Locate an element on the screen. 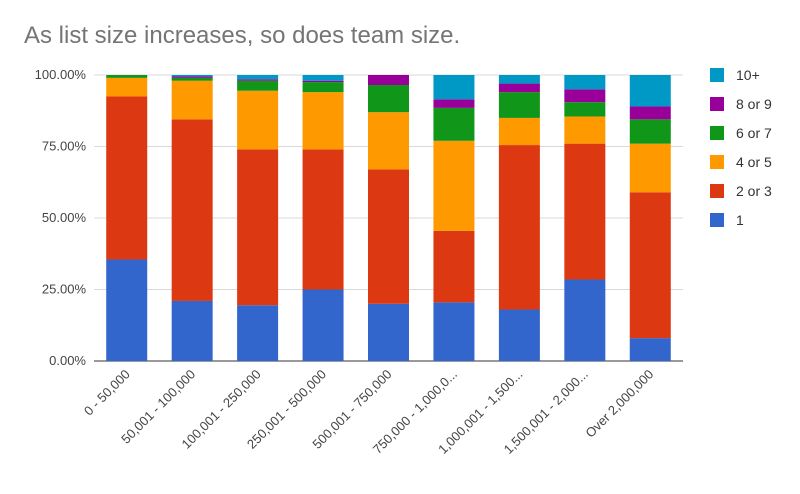 The height and width of the screenshot is (494, 800). legend-label: 8 or 9 is located at coordinates (754, 104).